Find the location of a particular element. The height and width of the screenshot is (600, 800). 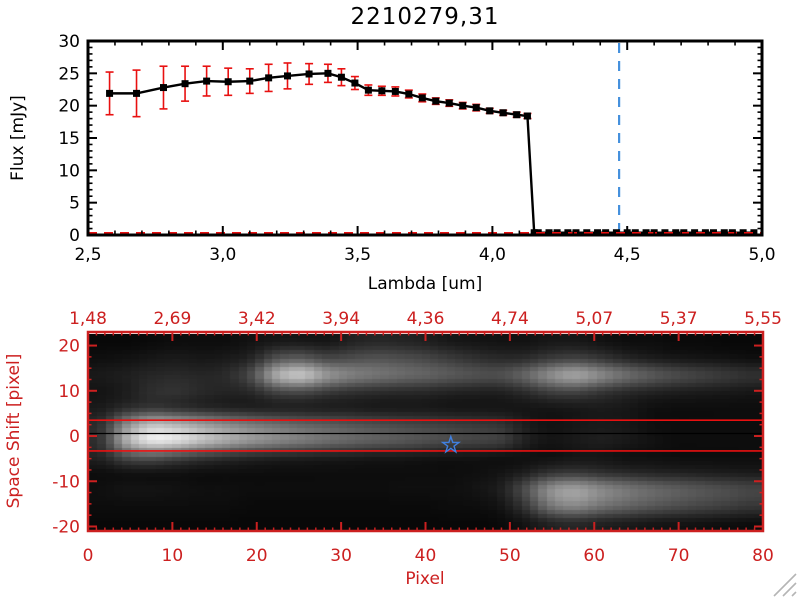

tick-label: 3,0 is located at coordinates (222, 255).